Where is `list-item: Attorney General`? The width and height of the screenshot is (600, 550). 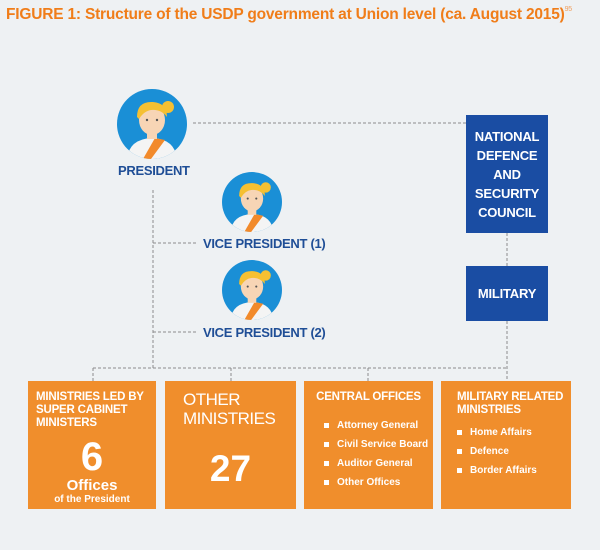
list-item: Attorney General is located at coordinates (376, 425).